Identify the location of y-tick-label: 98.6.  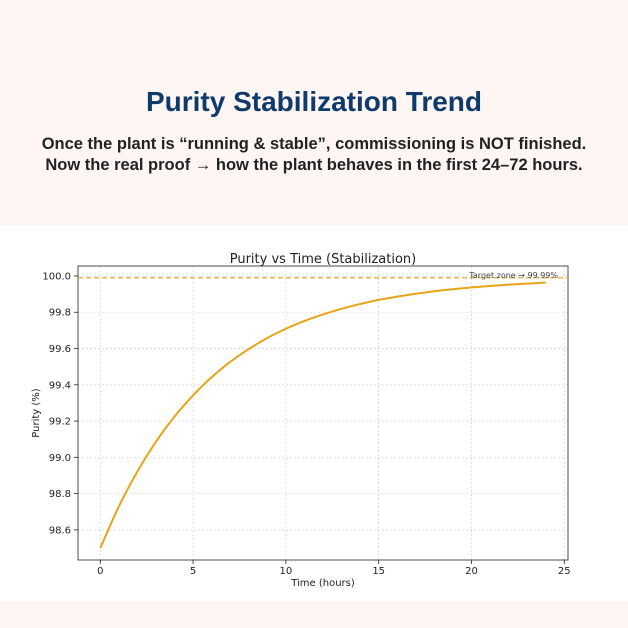
(60, 530).